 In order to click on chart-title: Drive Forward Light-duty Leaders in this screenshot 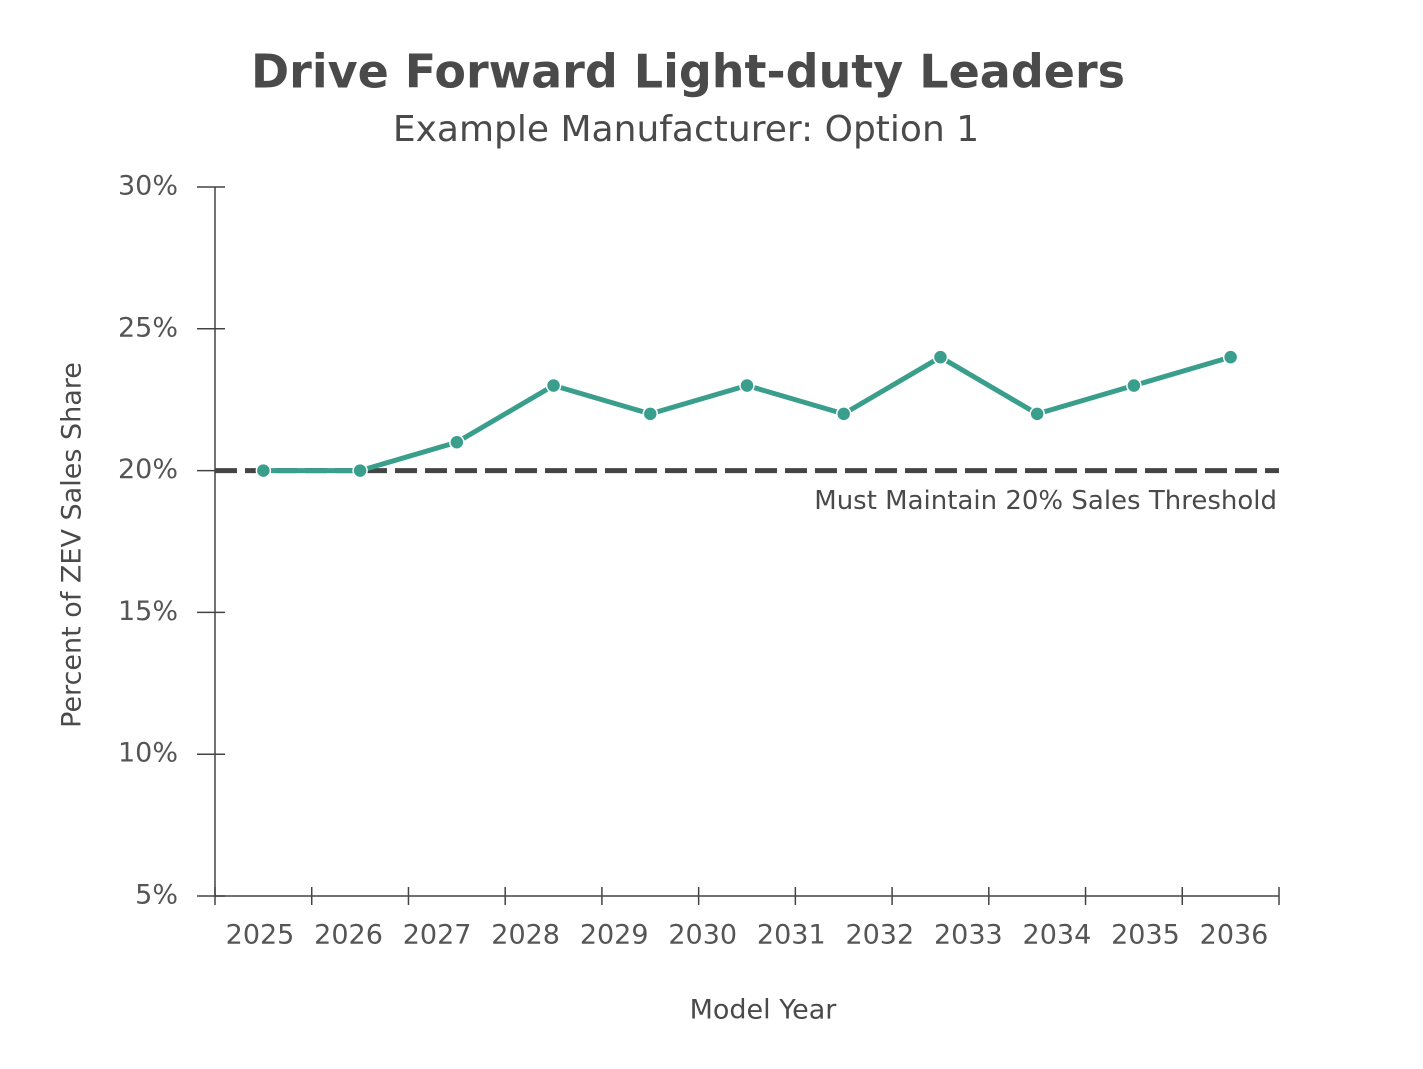, I will do `click(688, 72)`.